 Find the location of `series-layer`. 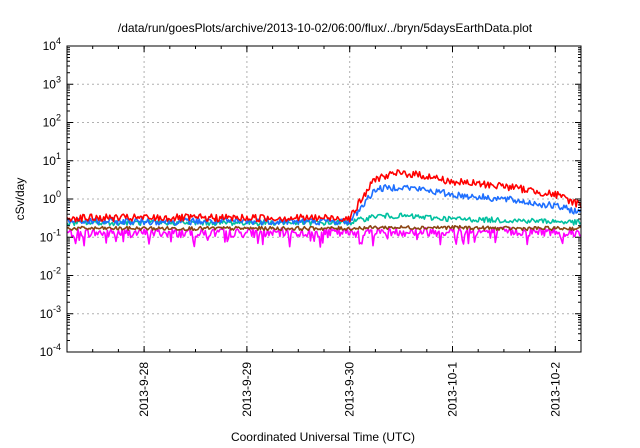

series-layer is located at coordinates (324, 208).